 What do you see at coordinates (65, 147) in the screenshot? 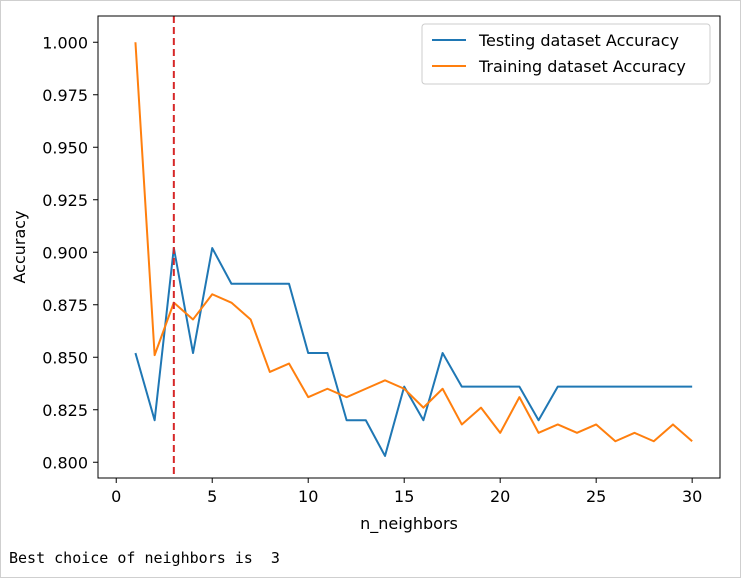
I see `y-tick-label: 0.950` at bounding box center [65, 147].